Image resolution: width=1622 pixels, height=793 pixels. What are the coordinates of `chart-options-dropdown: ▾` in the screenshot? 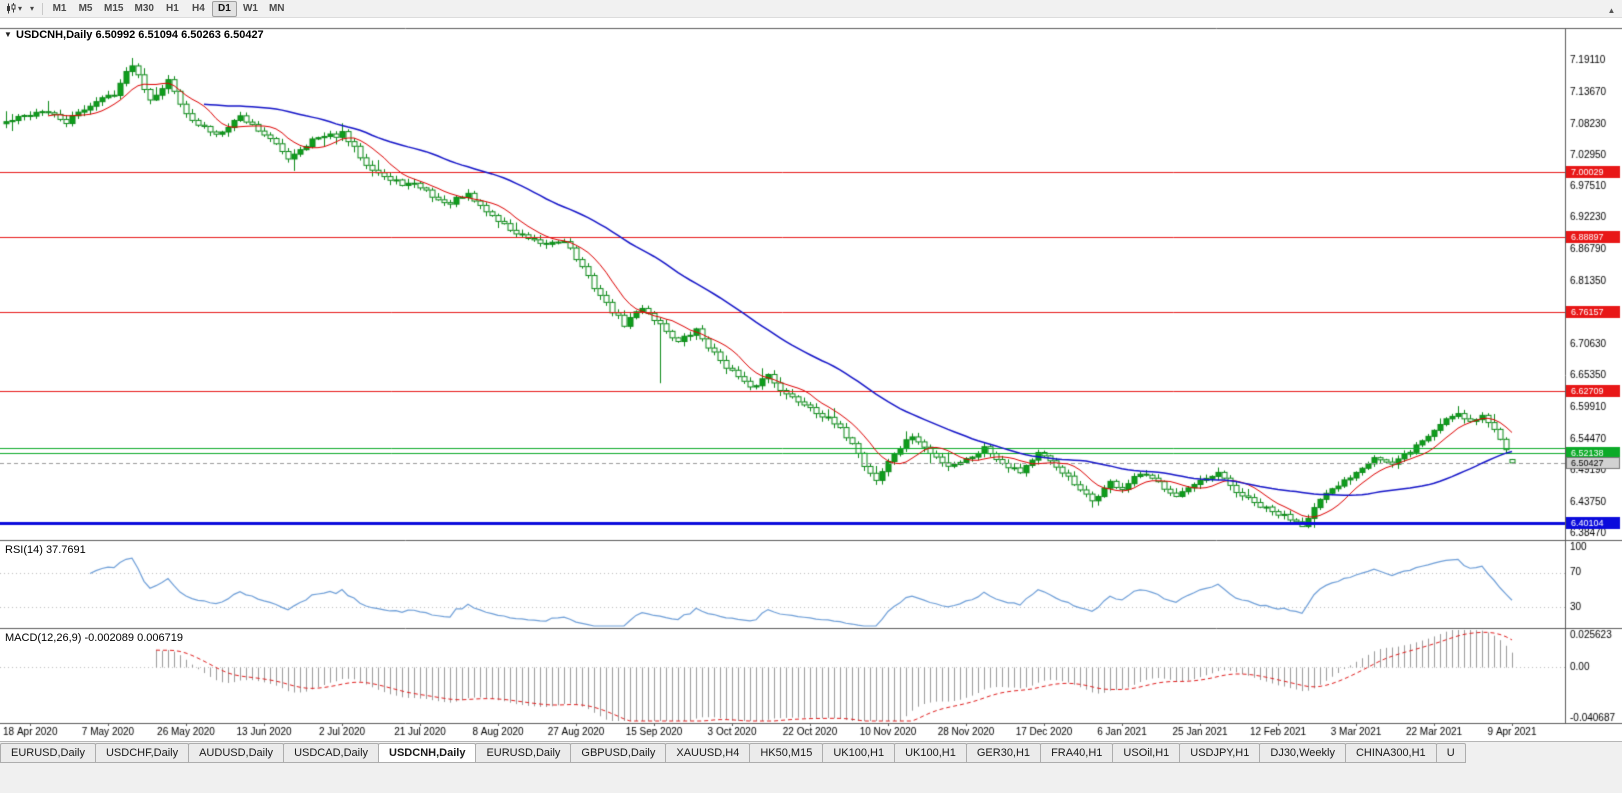 It's located at (31, 9).